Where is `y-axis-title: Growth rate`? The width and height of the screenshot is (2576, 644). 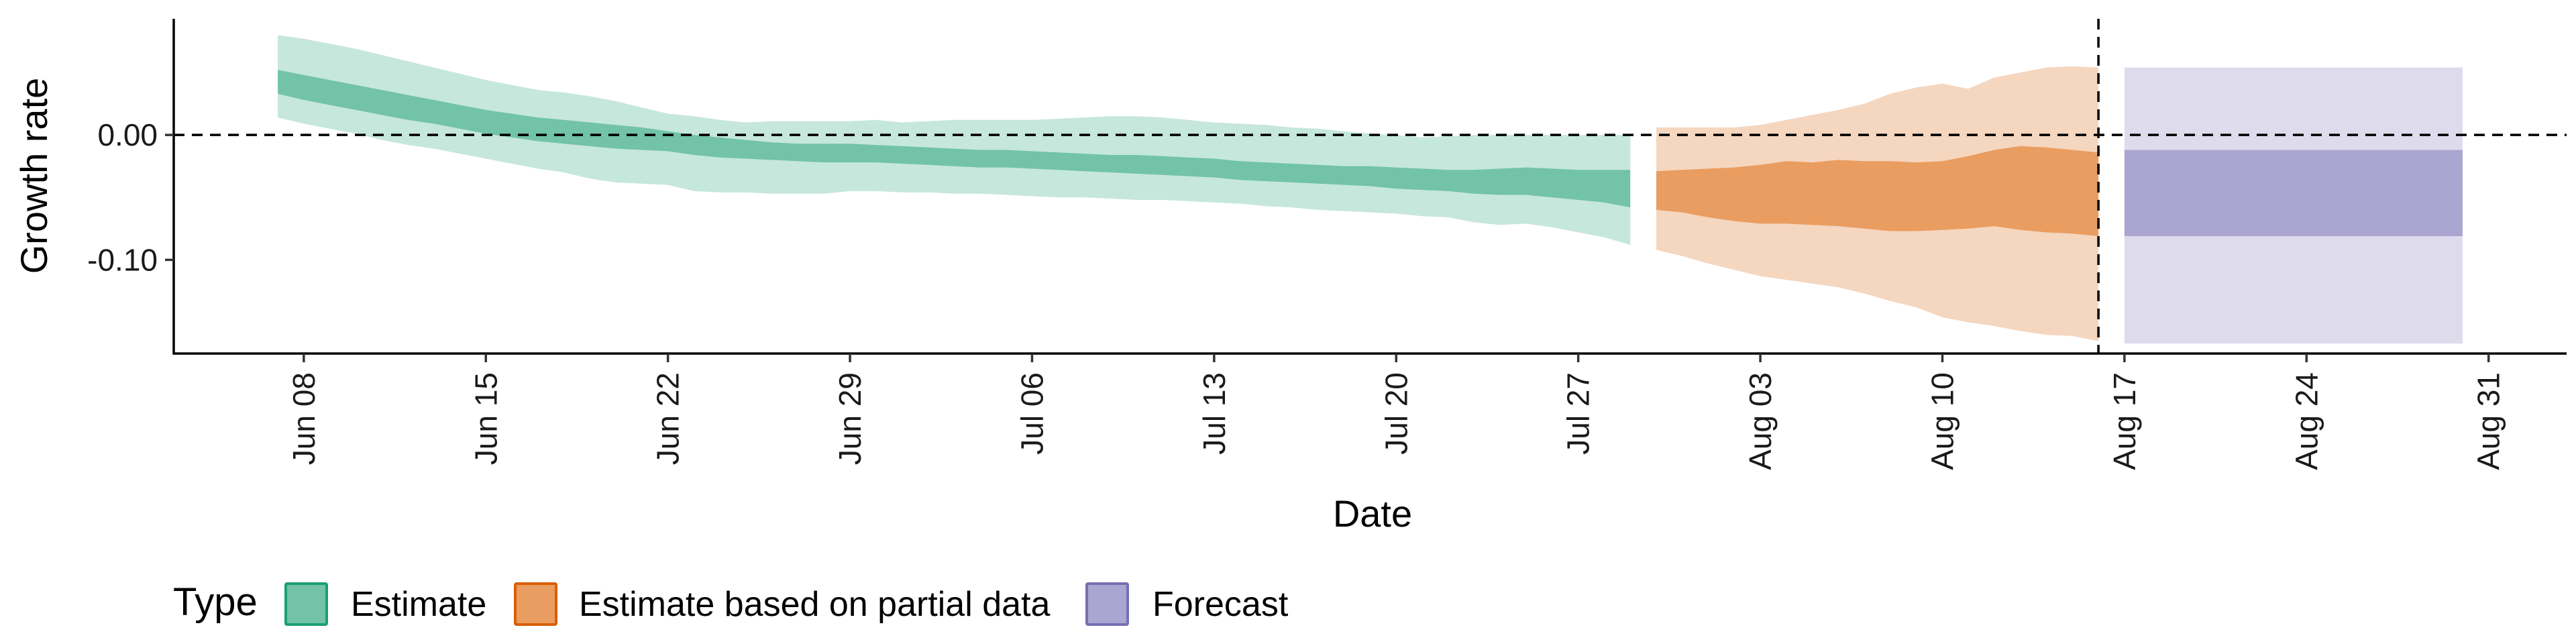
y-axis-title: Growth rate is located at coordinates (34, 176).